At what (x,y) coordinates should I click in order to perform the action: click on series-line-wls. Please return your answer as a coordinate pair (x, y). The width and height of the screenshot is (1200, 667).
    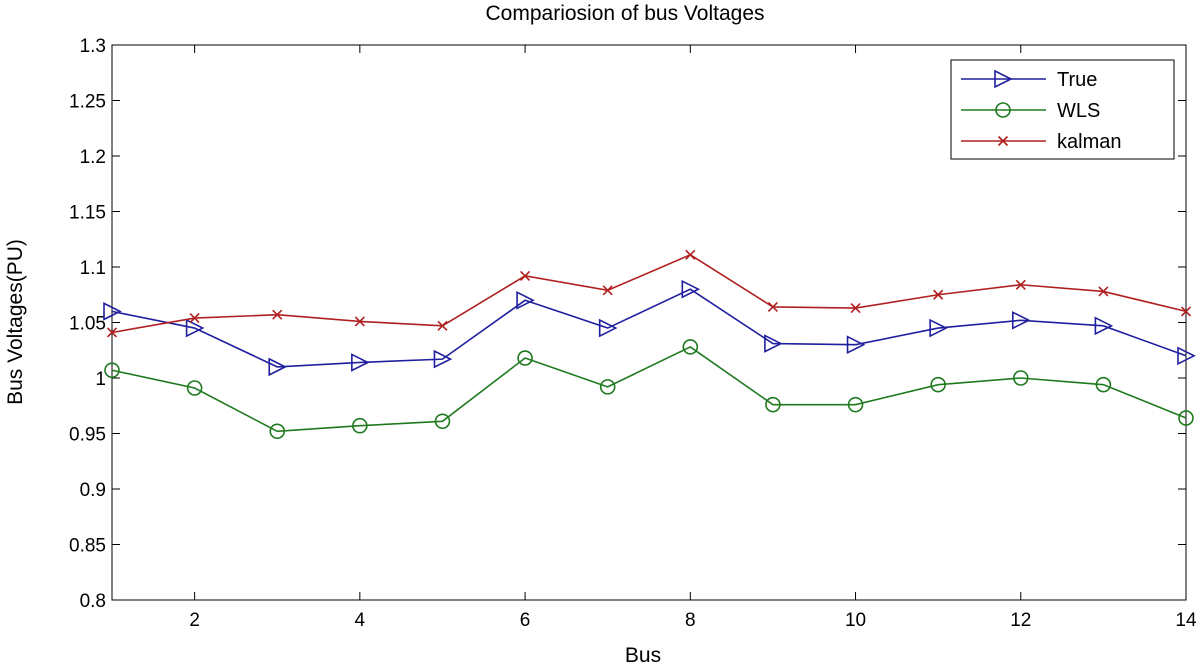
    Looking at the image, I should click on (649, 389).